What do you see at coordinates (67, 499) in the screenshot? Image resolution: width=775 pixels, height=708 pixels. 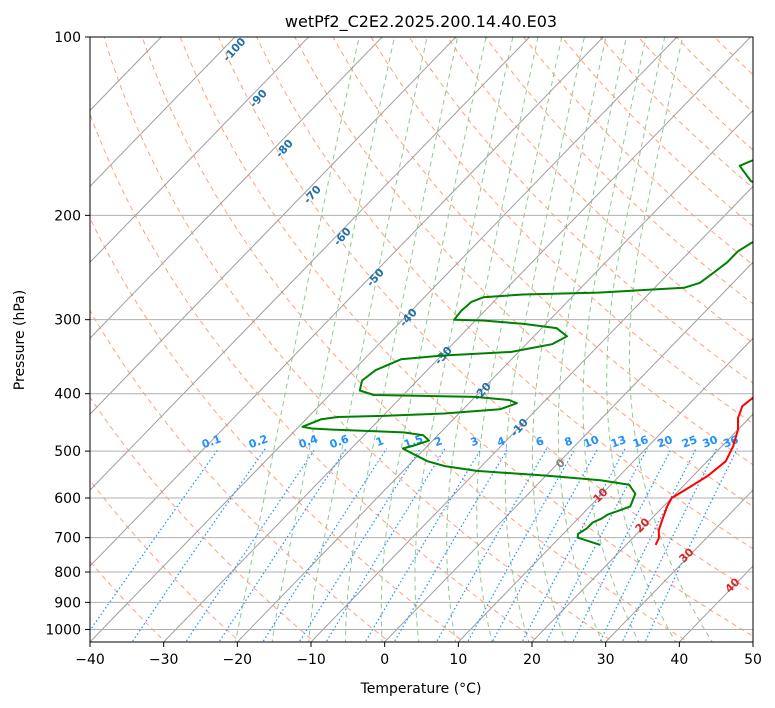 I see `y-tick-label: 600` at bounding box center [67, 499].